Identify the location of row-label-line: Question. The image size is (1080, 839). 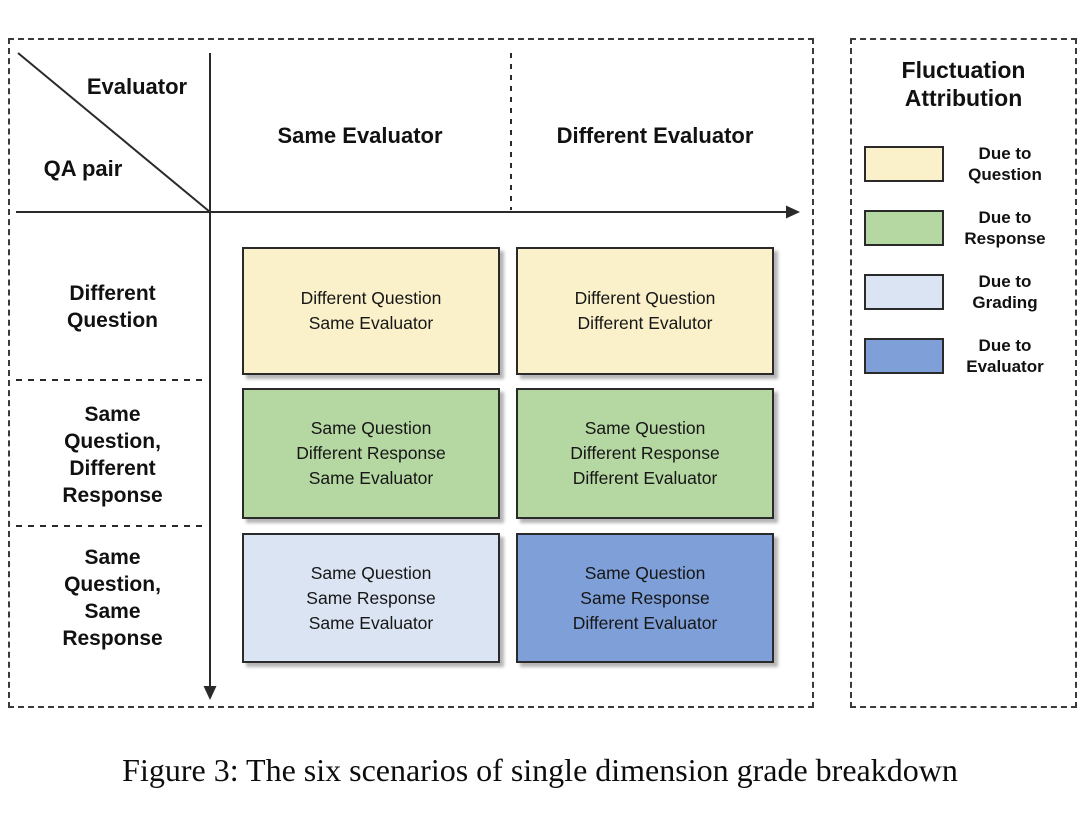
(112, 320).